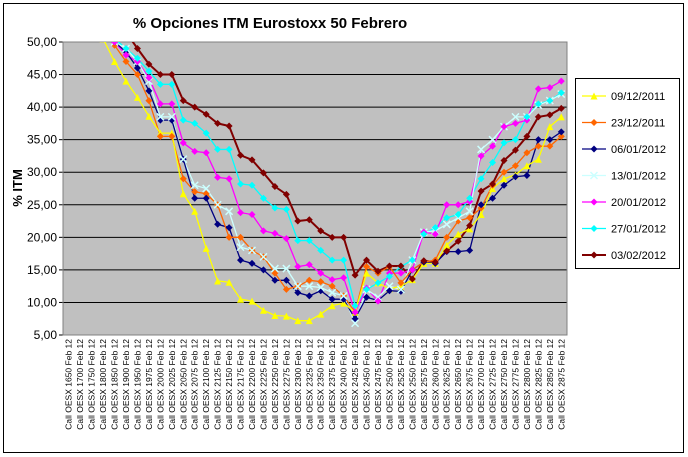 This screenshot has height=457, width=688. I want to click on x-tick-label: Call OESX 2450 Feb 12, so click(367, 384).